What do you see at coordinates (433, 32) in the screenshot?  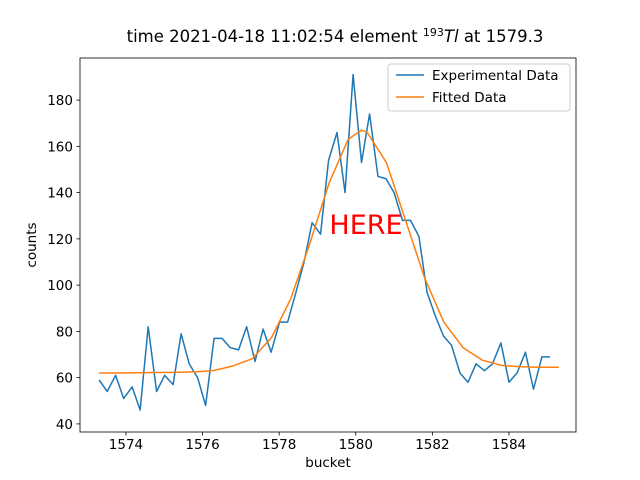 I see `title-superscript: 193` at bounding box center [433, 32].